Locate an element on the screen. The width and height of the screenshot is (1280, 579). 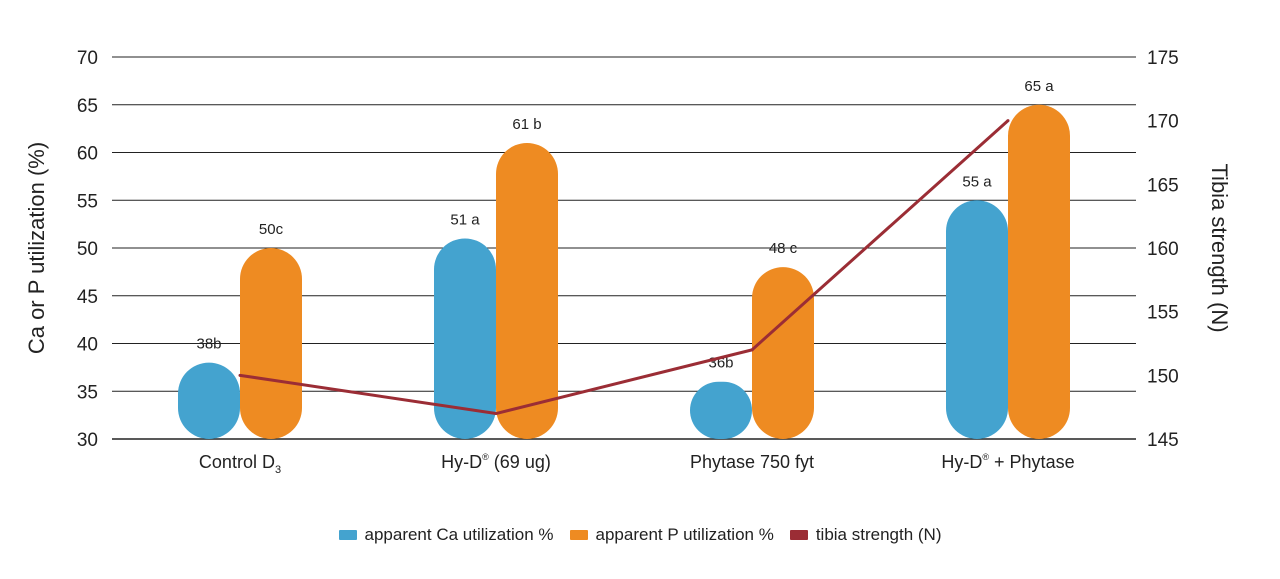
y2-tick-label: 170 is located at coordinates (1163, 122).